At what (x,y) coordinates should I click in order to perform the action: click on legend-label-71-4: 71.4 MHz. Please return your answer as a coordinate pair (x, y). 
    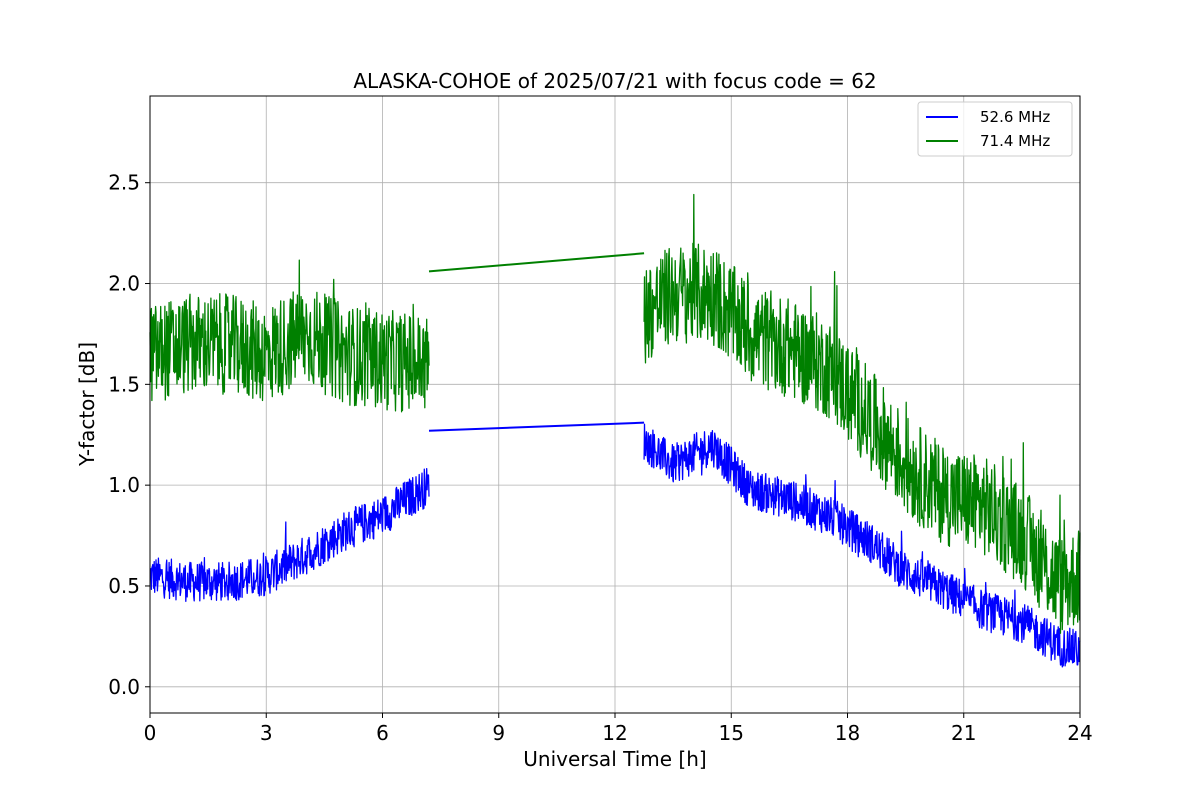
    Looking at the image, I should click on (1015, 141).